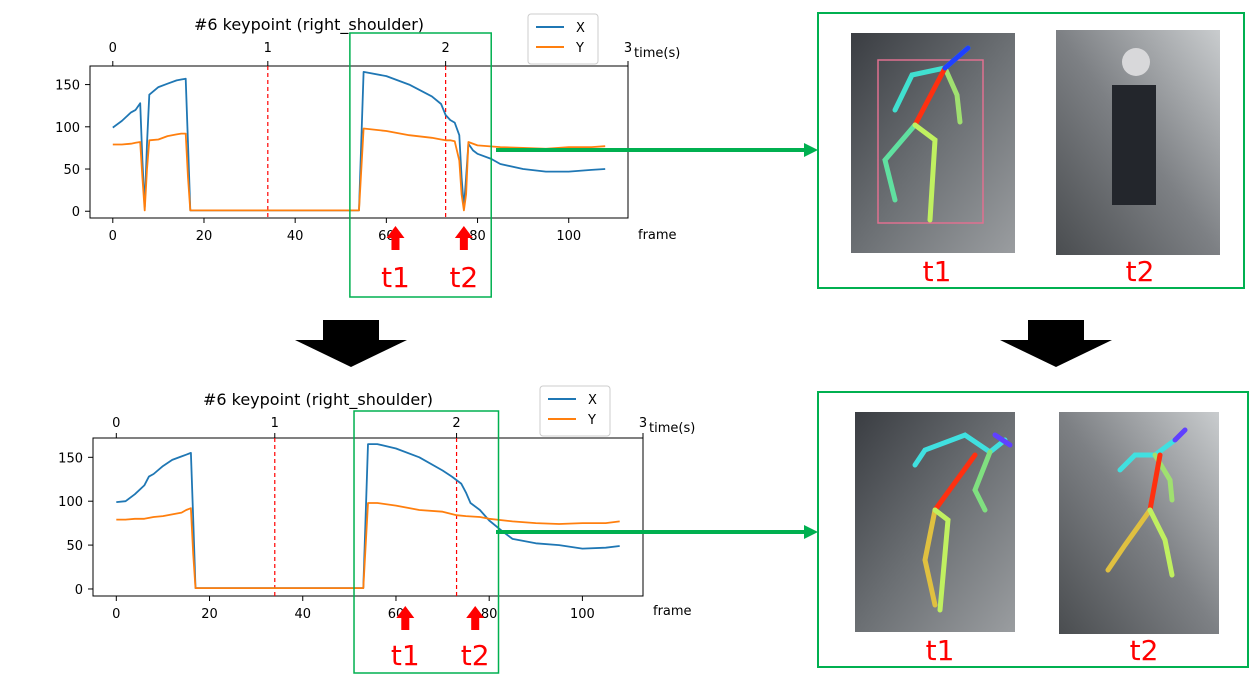 The height and width of the screenshot is (697, 1250). I want to click on frame-t2-before, so click(1138, 142).